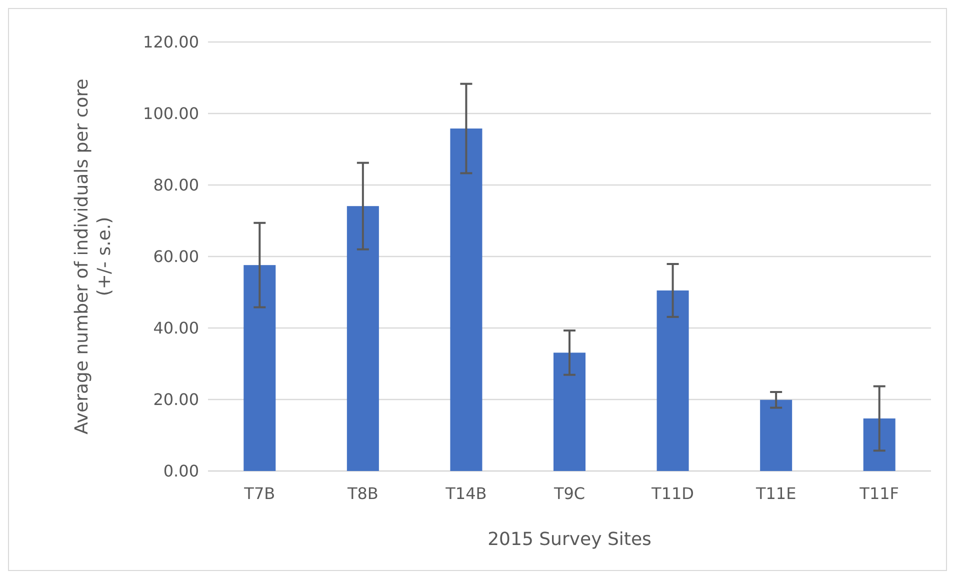  What do you see at coordinates (775, 493) in the screenshot?
I see `x-tick-label: T11E` at bounding box center [775, 493].